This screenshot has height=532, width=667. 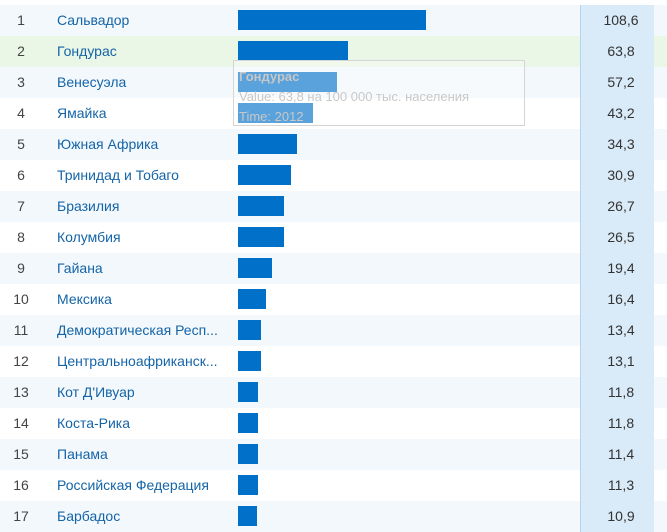 I want to click on data-label: 16,4, so click(x=621, y=299).